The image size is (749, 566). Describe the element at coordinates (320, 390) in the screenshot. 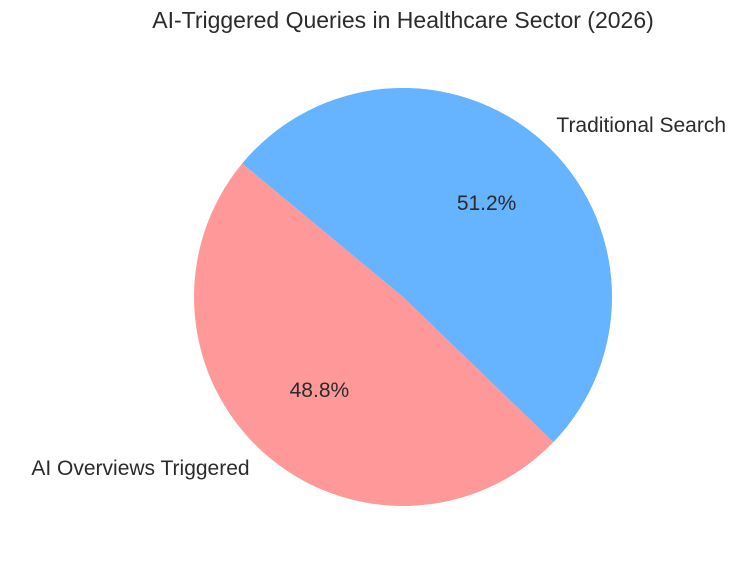

I see `percent-label: 48.8%` at that location.